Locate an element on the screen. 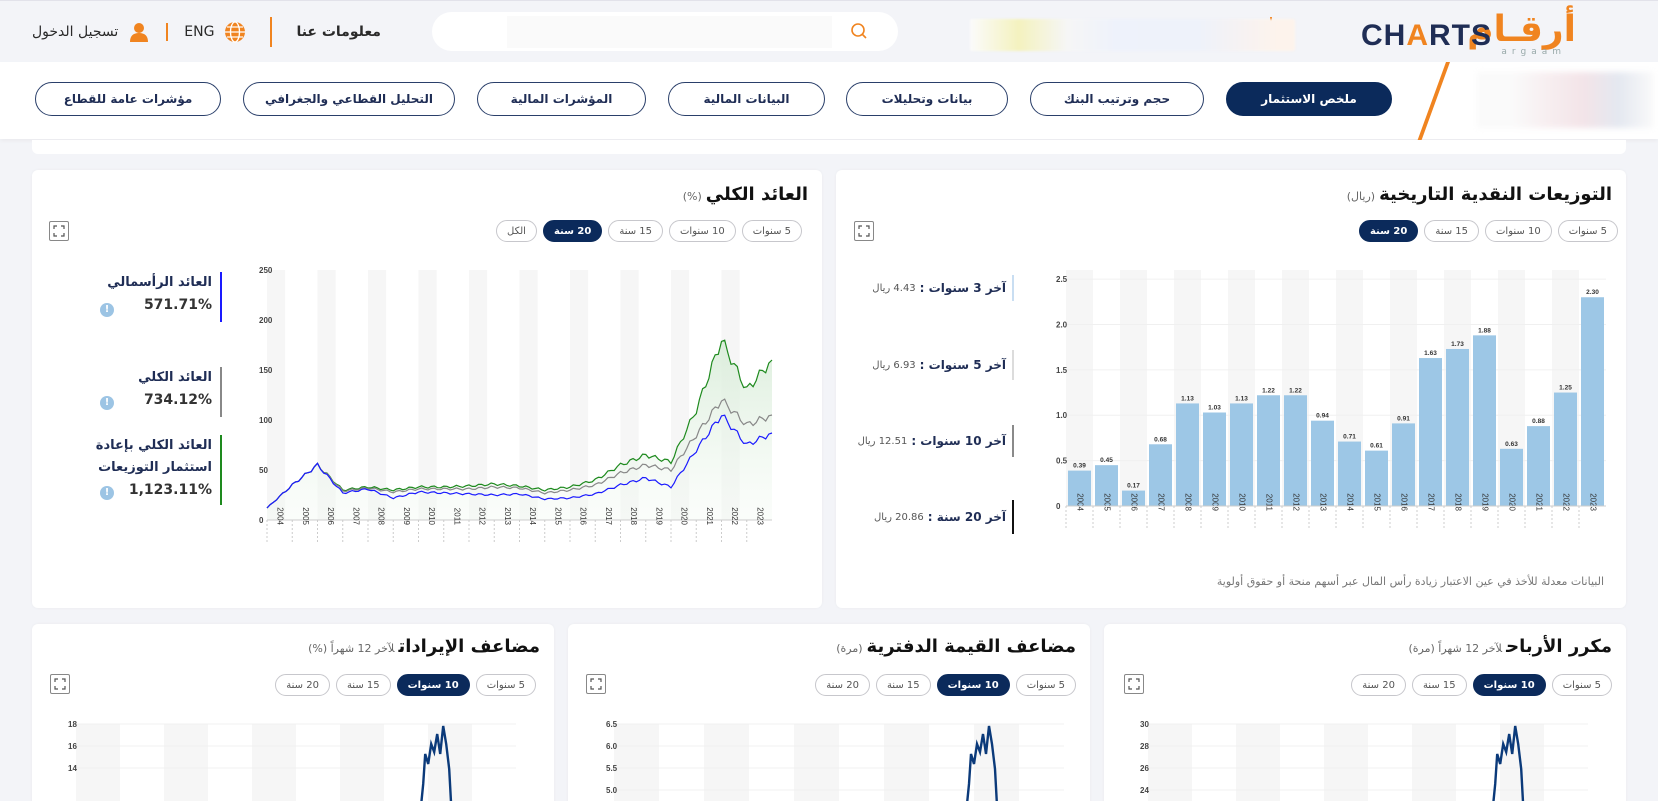  search-bar is located at coordinates (665, 31).